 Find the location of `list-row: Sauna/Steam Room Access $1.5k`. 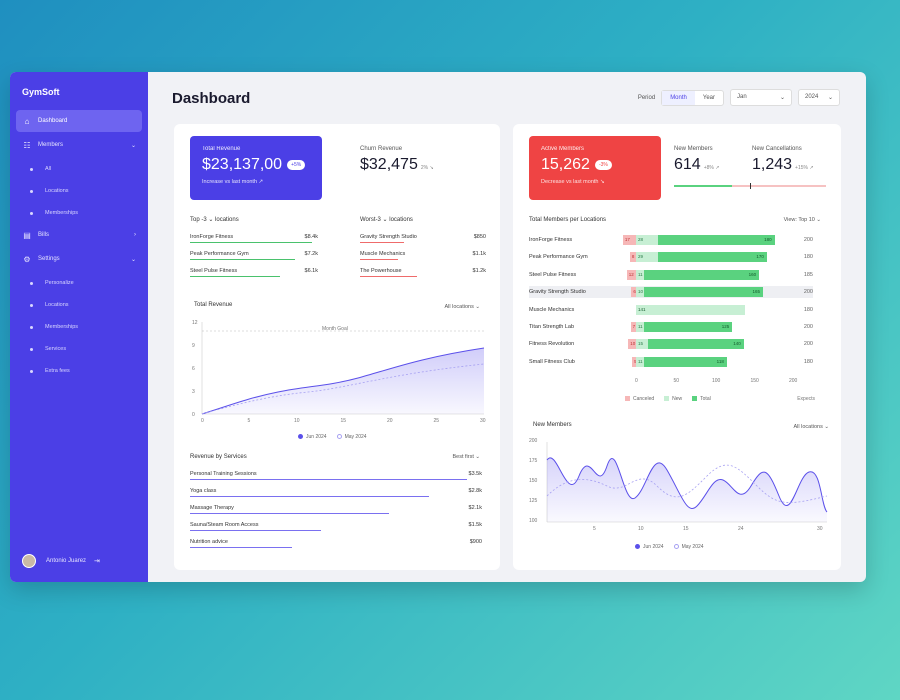

list-row: Sauna/Steam Room Access $1.5k is located at coordinates (336, 526).